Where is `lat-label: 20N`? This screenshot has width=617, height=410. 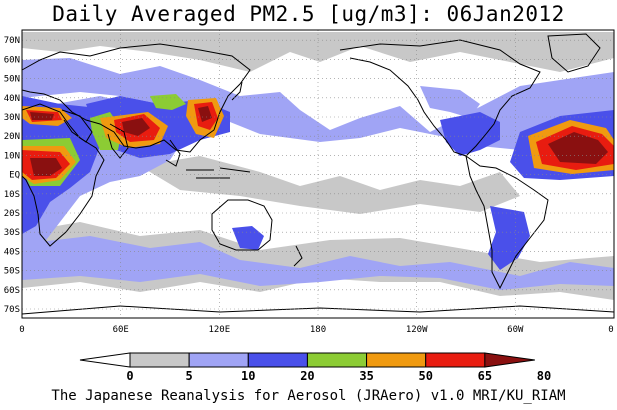
lat-label: 20N is located at coordinates (12, 137).